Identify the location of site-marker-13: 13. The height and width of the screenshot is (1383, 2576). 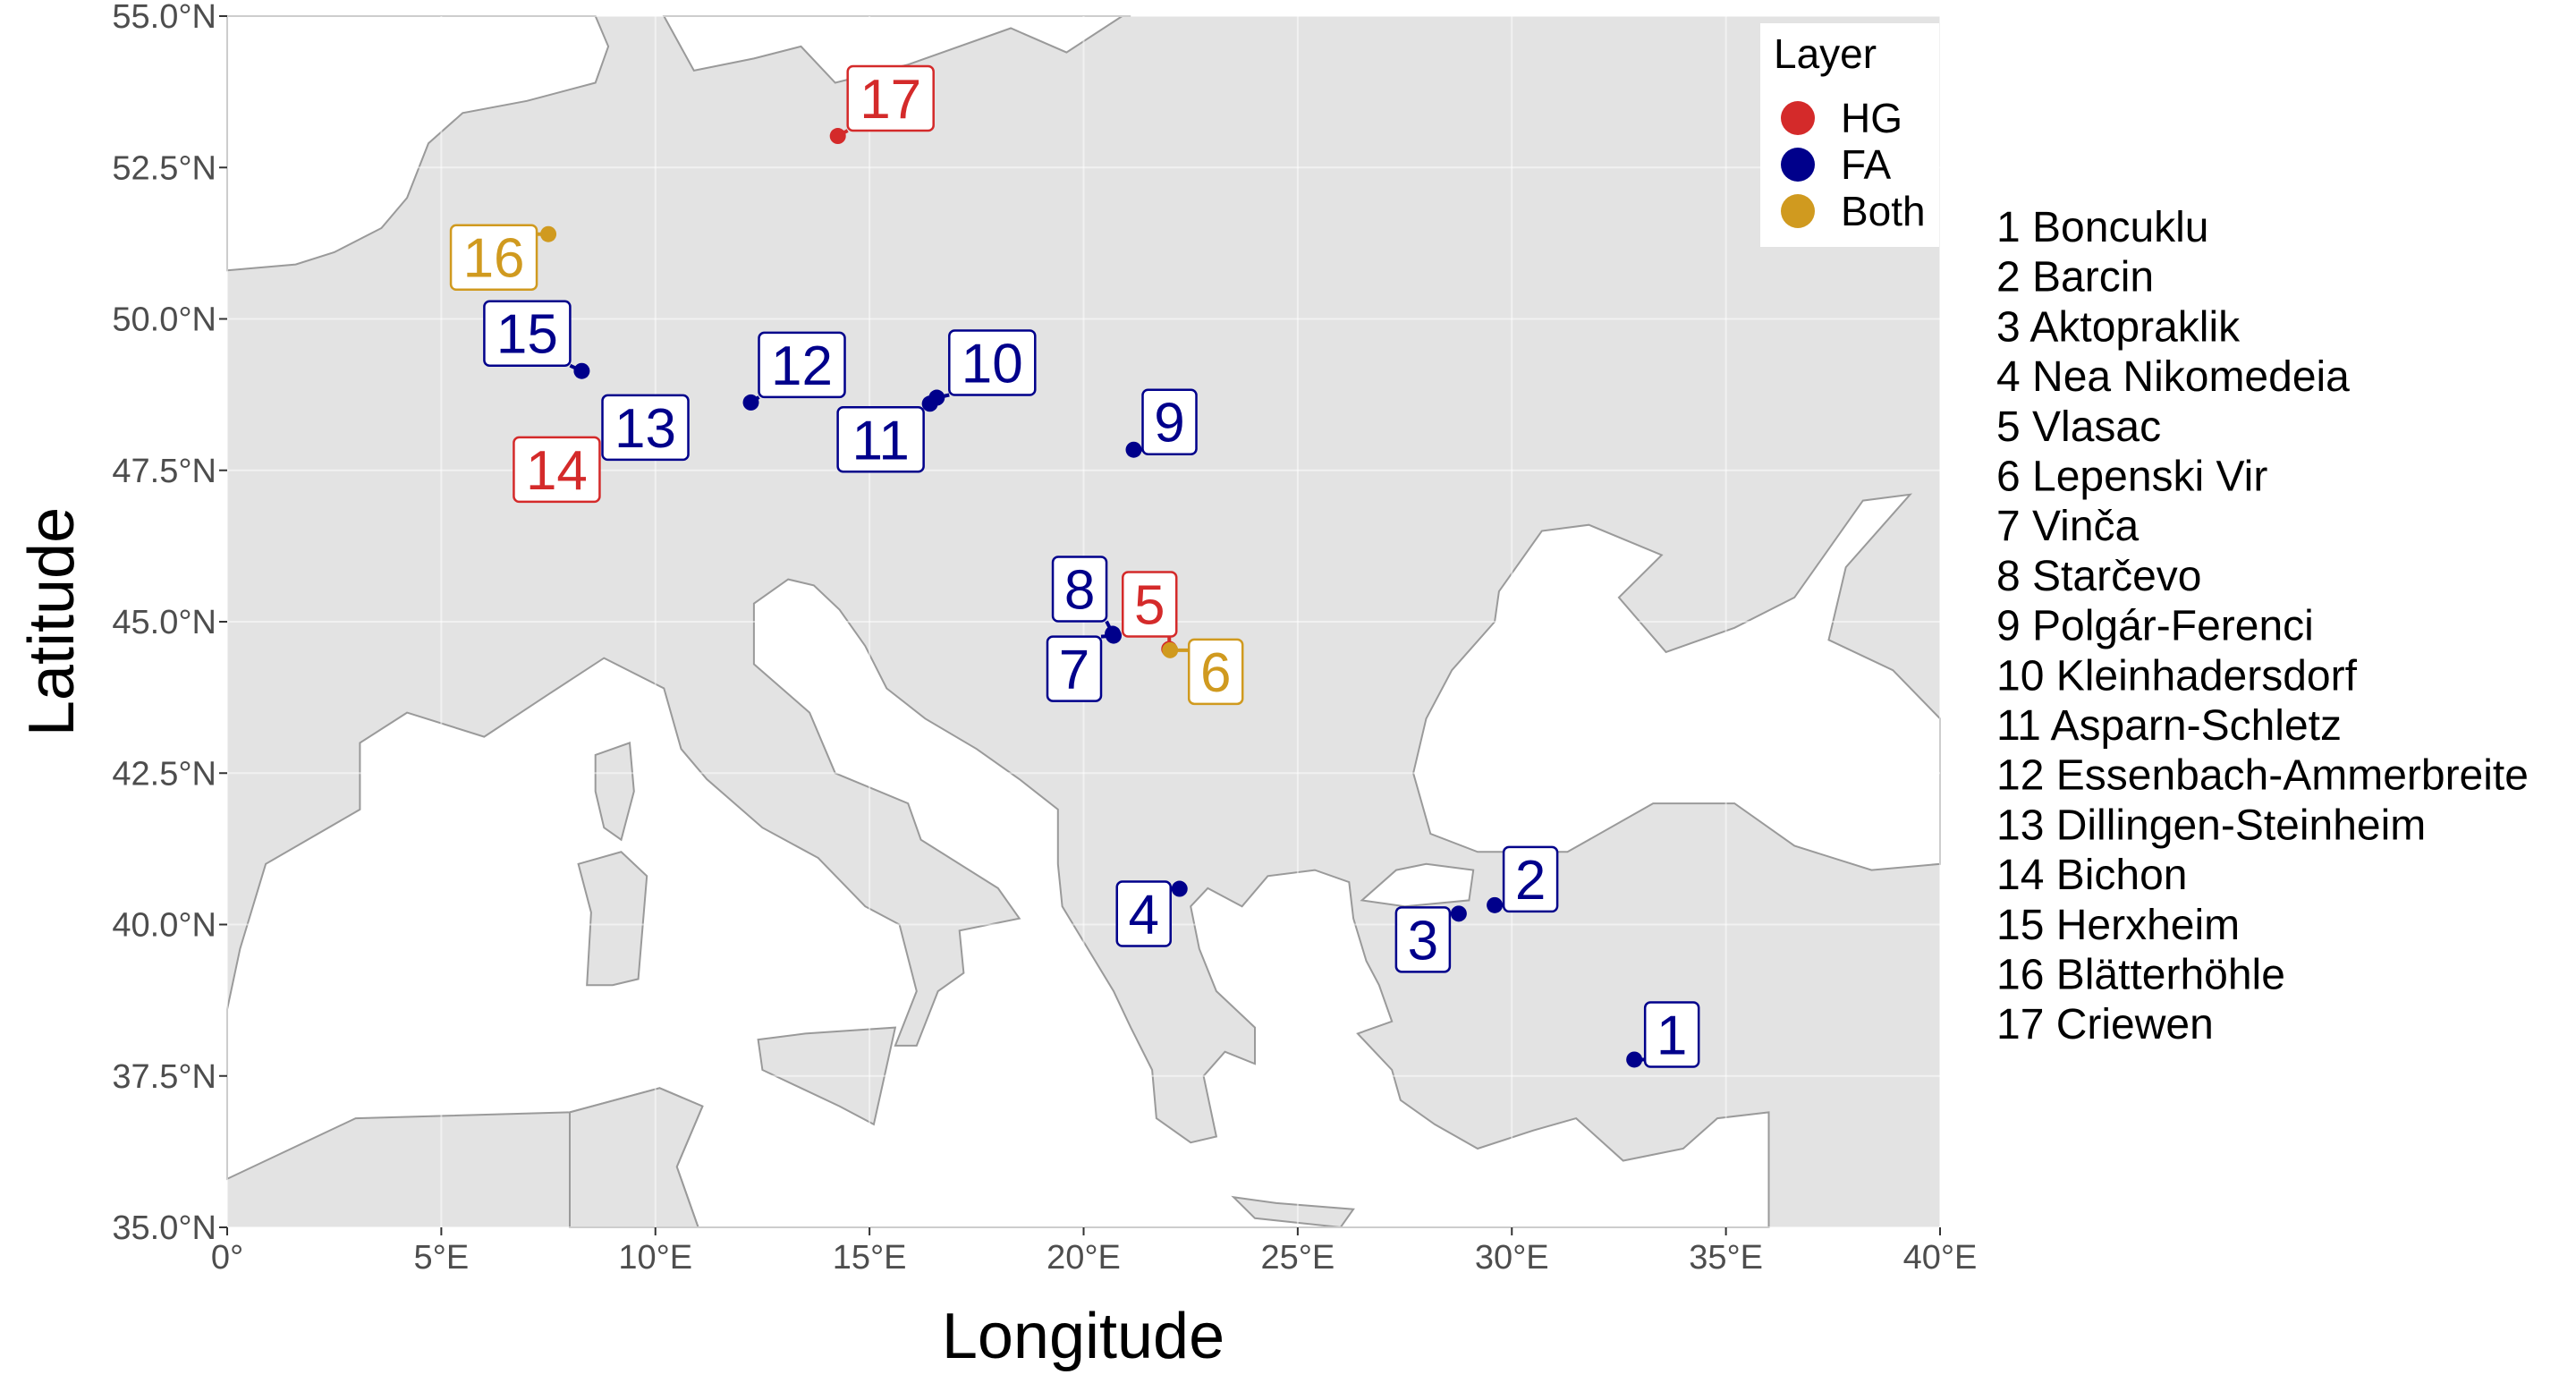
(645, 428).